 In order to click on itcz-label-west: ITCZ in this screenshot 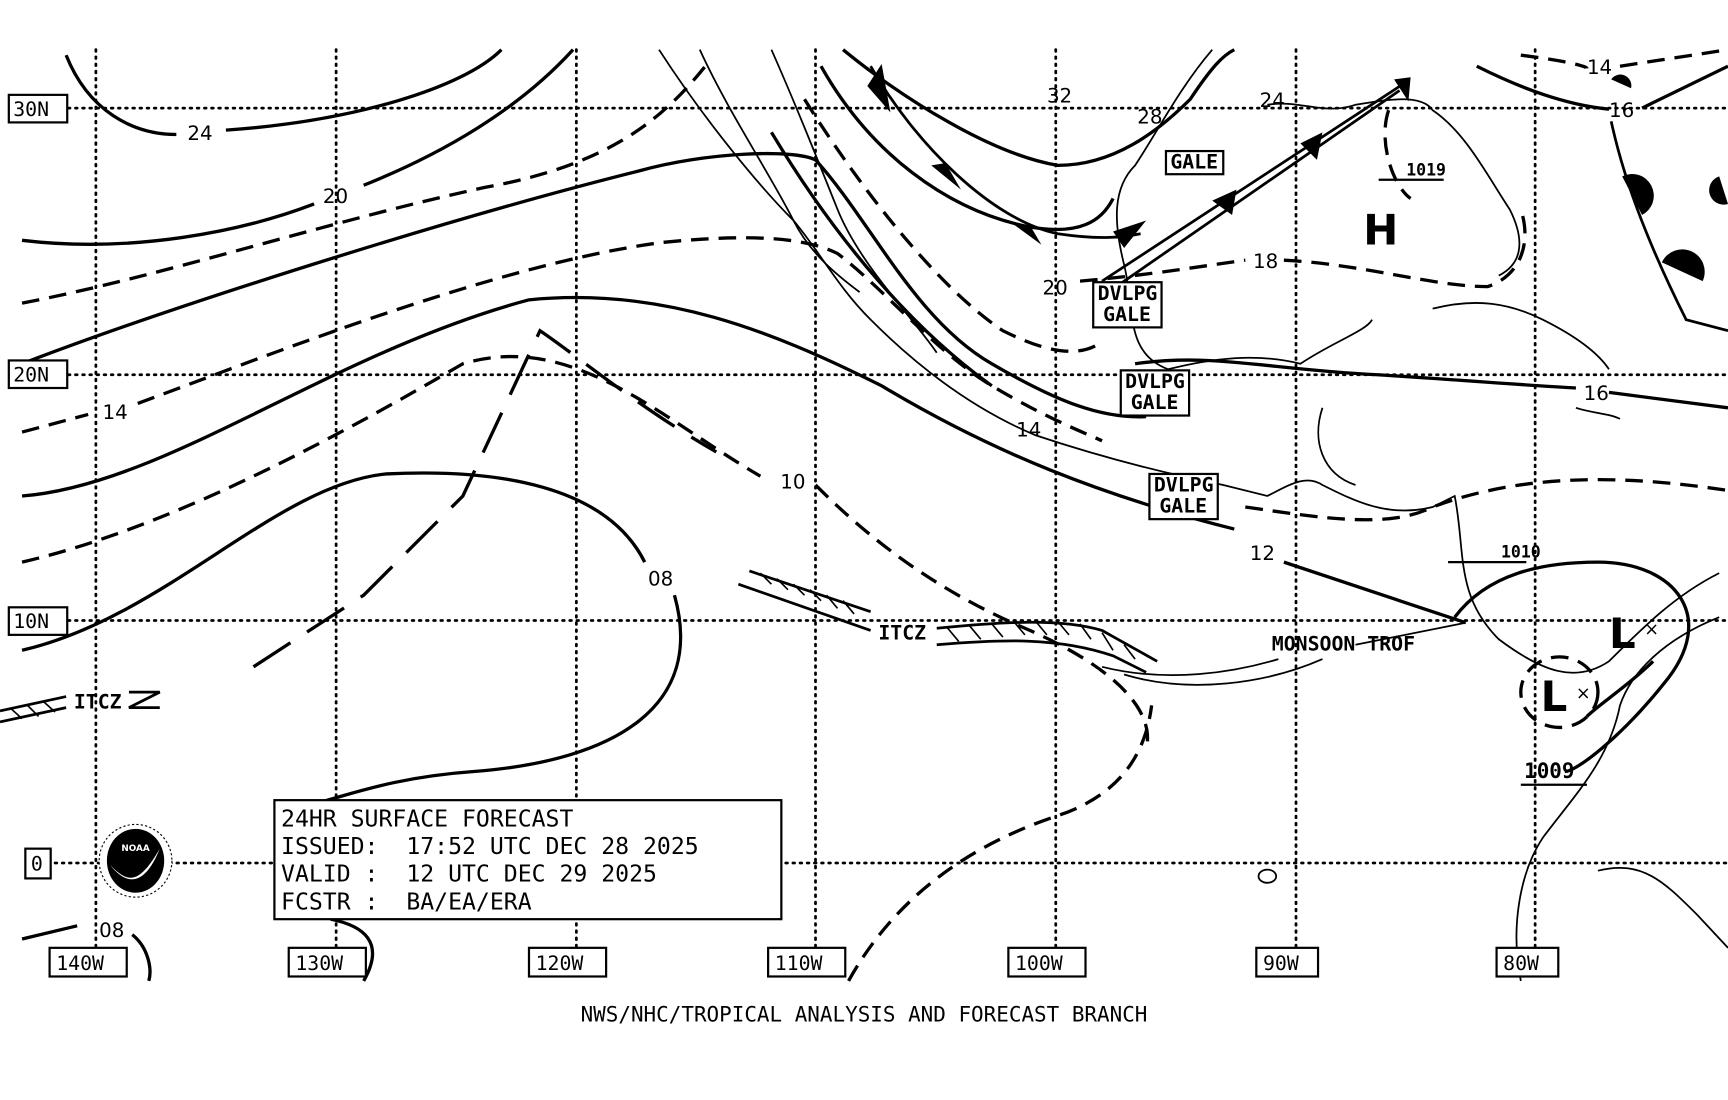, I will do `click(98, 702)`.